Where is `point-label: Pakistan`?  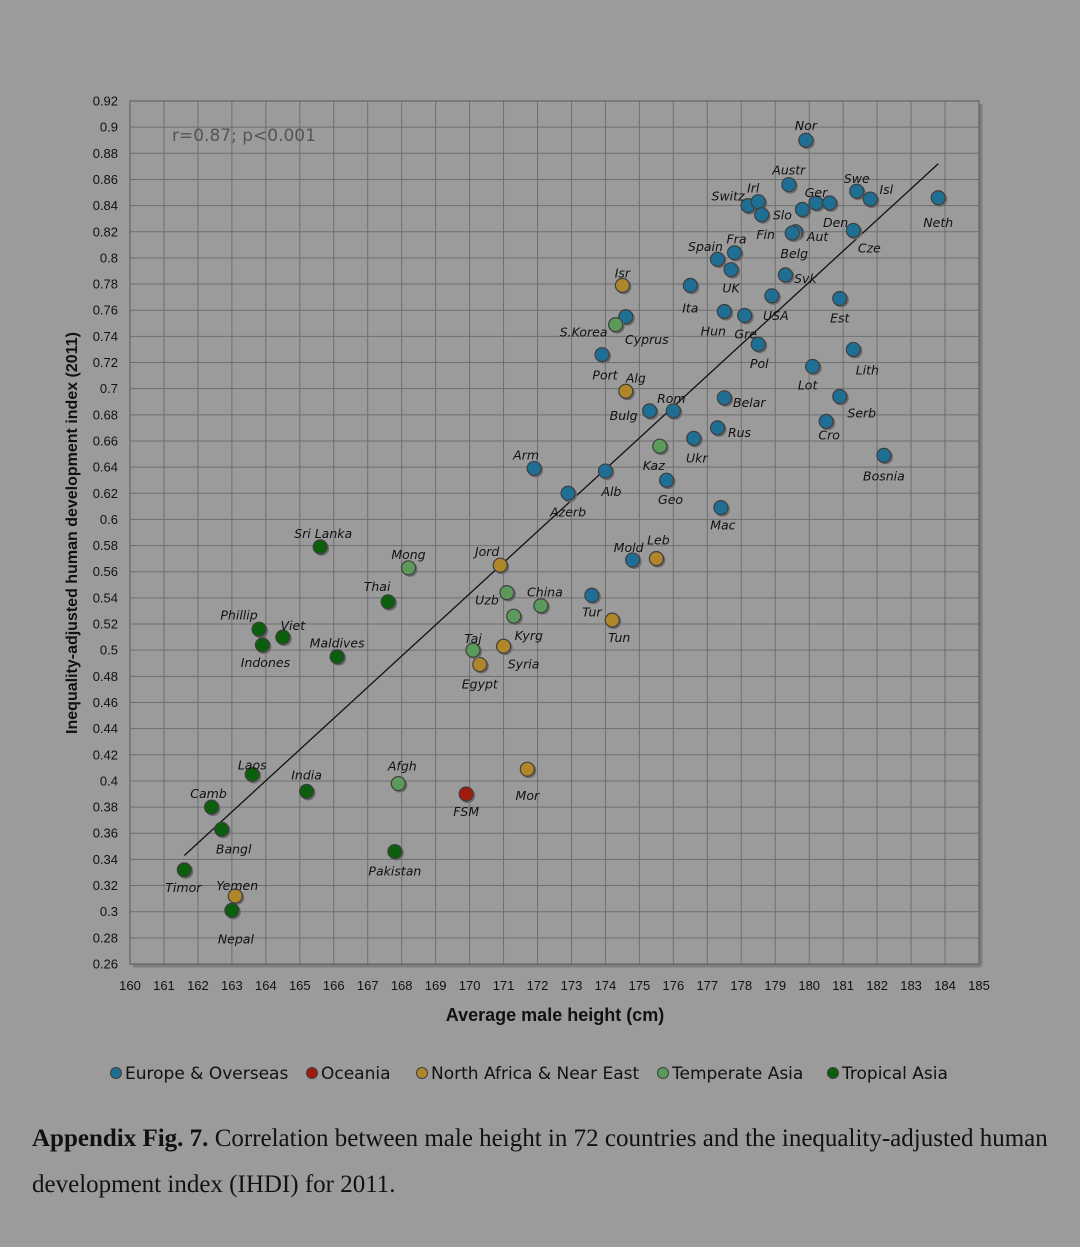 point-label: Pakistan is located at coordinates (394, 871).